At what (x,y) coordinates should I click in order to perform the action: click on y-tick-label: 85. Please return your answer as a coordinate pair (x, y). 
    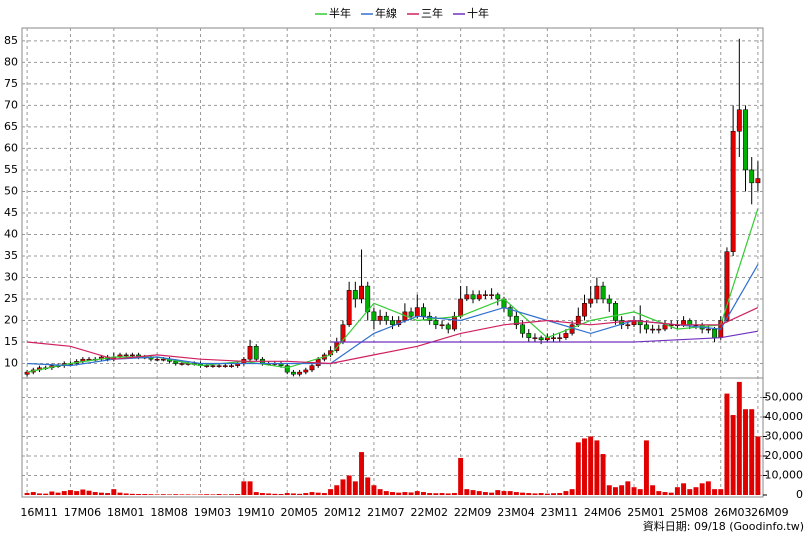
    Looking at the image, I should click on (11, 40).